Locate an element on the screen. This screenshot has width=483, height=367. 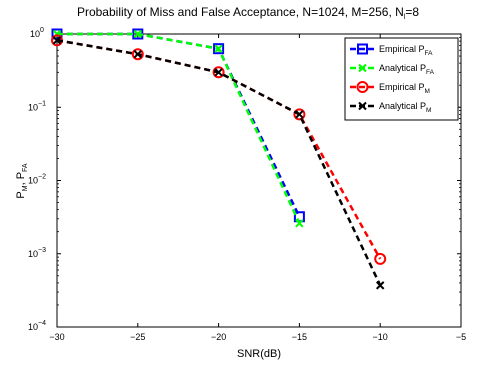
legend-item: Analytical PM is located at coordinates (390, 107).